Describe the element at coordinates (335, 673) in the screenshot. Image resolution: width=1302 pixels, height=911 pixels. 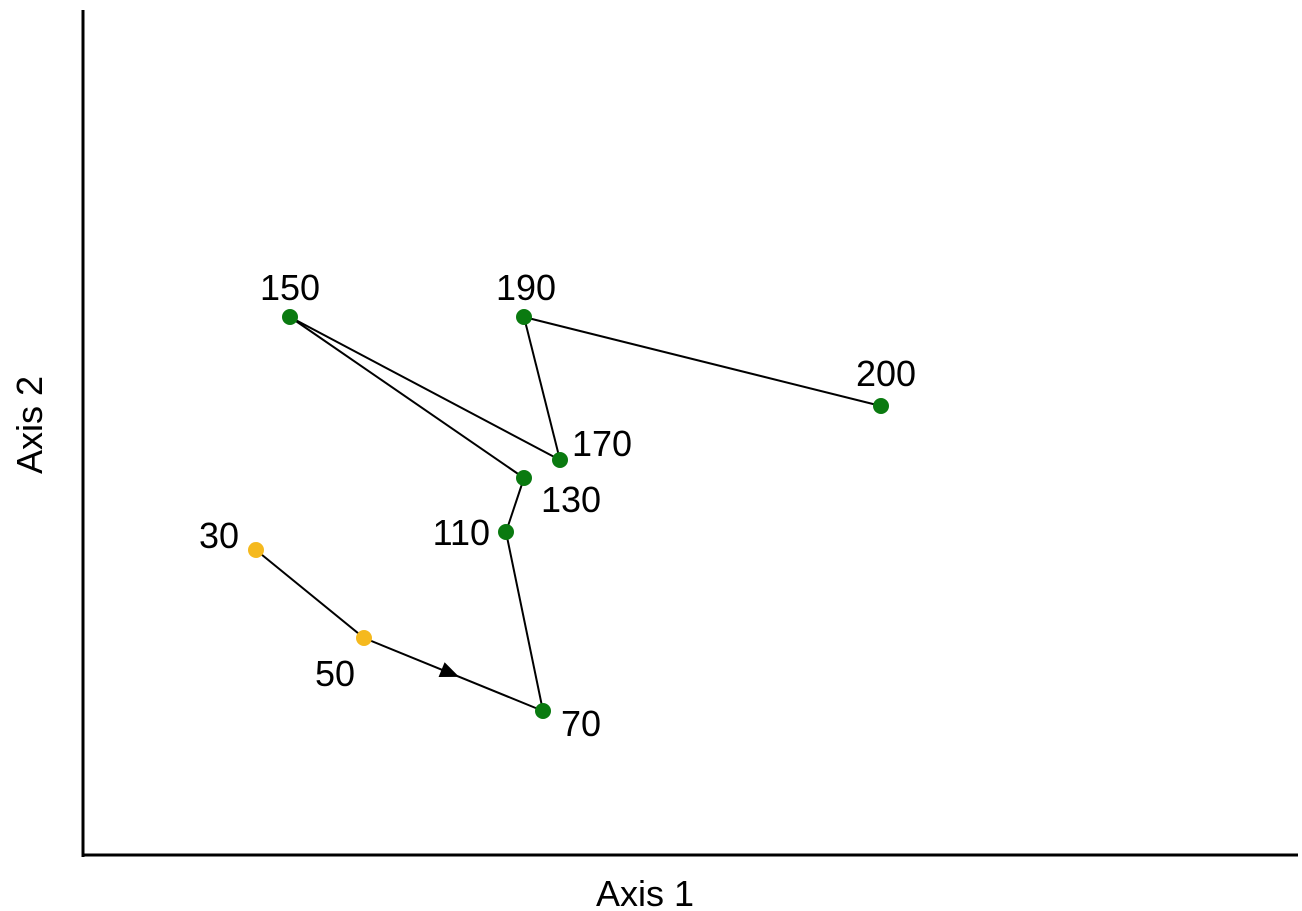
I see `point-label-50: 50` at that location.